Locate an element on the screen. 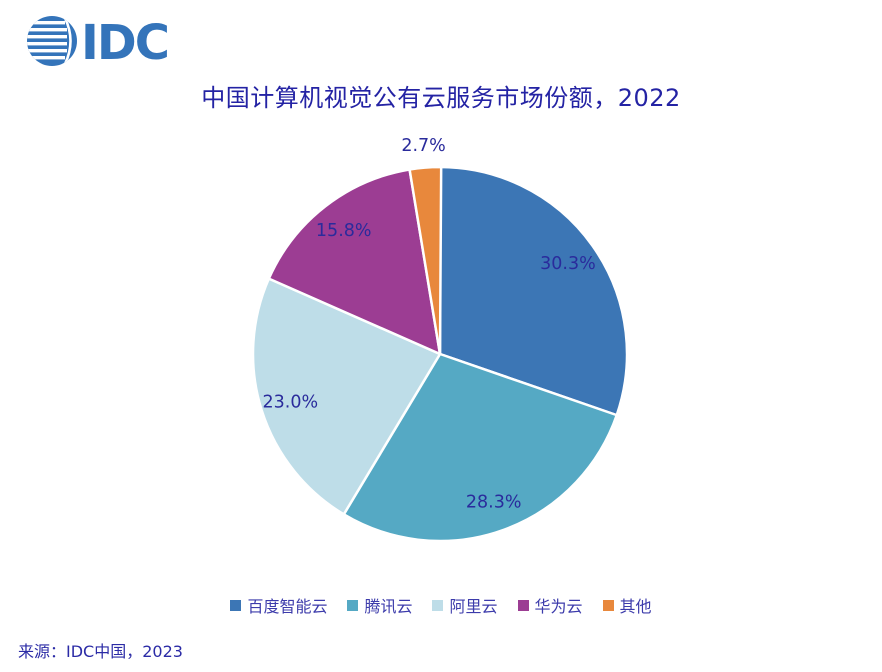 Image resolution: width=882 pixels, height=672 pixels. pie-label-4: 2.7% is located at coordinates (423, 146).